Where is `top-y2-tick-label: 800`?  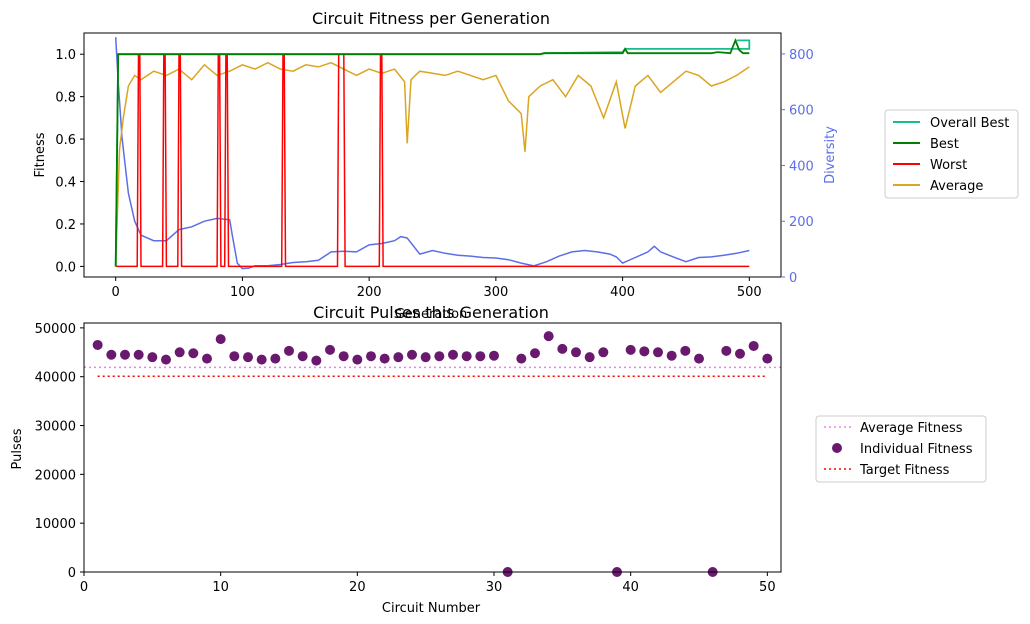
top-y2-tick-label: 800 is located at coordinates (801, 55).